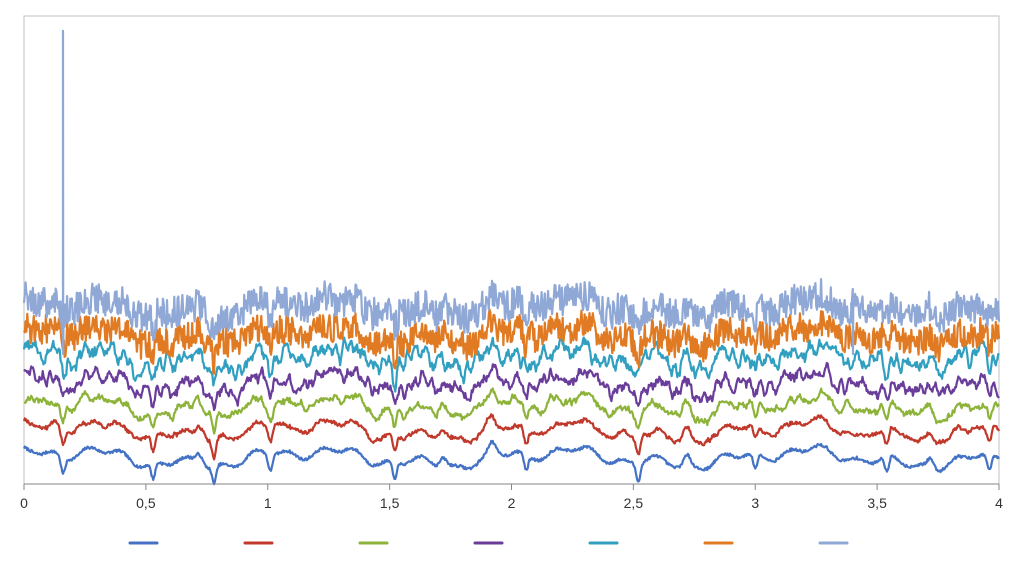 This screenshot has width=1024, height=564. I want to click on x-tick-label: 1, so click(268, 503).